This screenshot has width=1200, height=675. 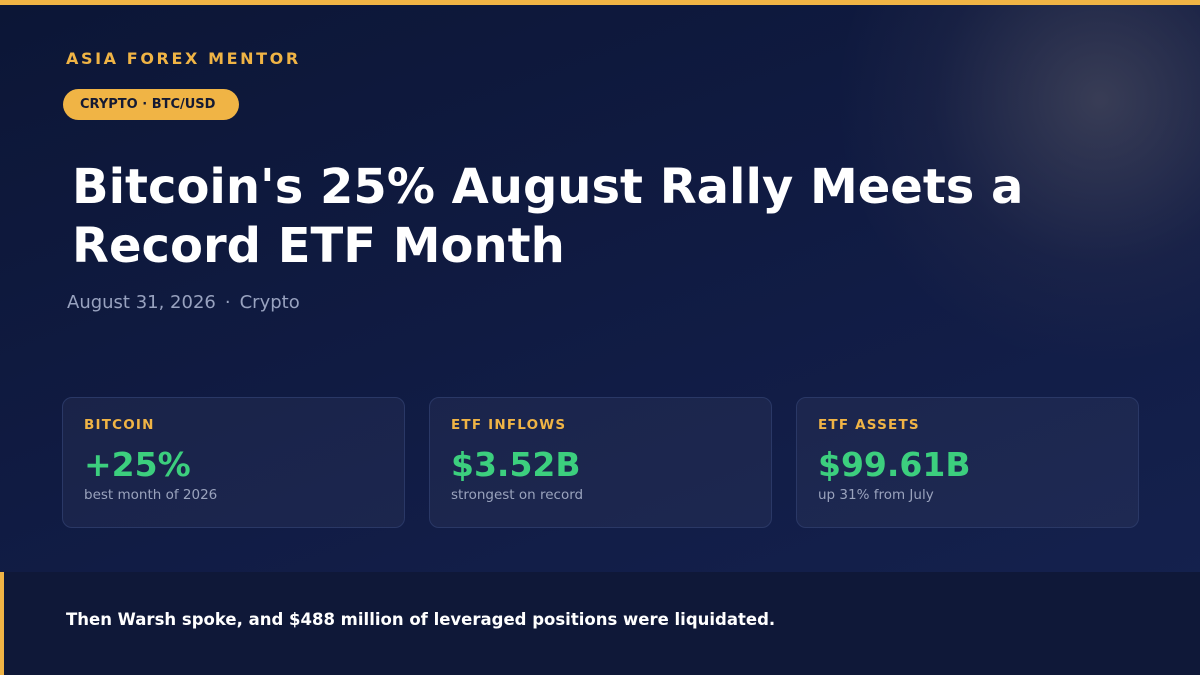 What do you see at coordinates (517, 495) in the screenshot?
I see `stat-caption: strongest on record` at bounding box center [517, 495].